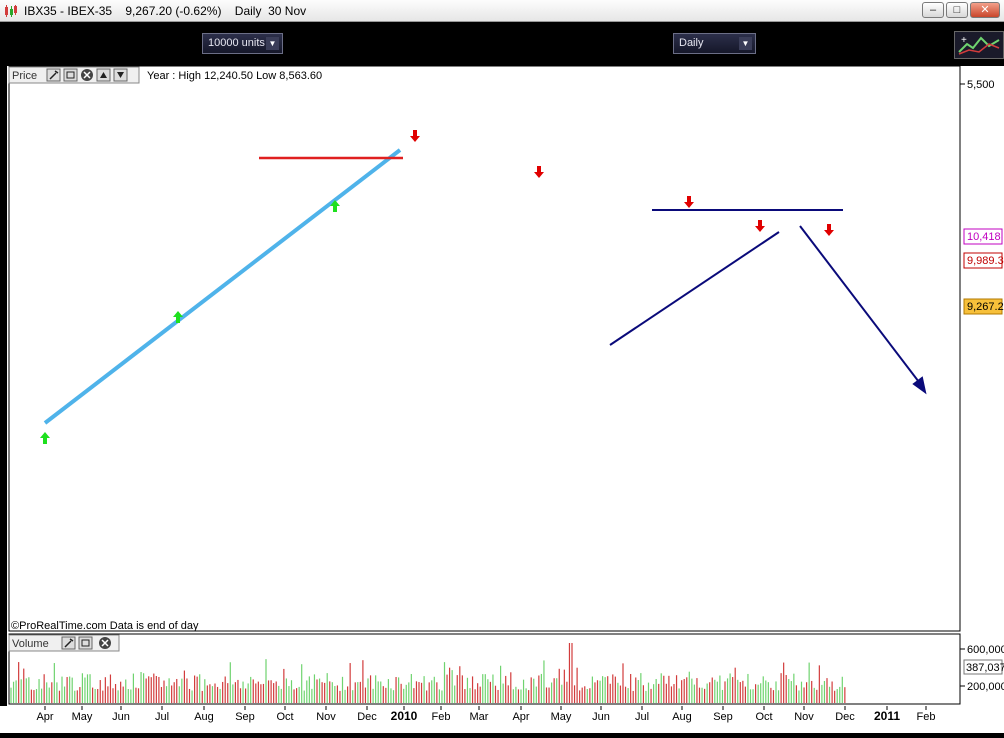 This screenshot has height=738, width=1004. What do you see at coordinates (222, 286) in the screenshot?
I see `uptrend-line-light` at bounding box center [222, 286].